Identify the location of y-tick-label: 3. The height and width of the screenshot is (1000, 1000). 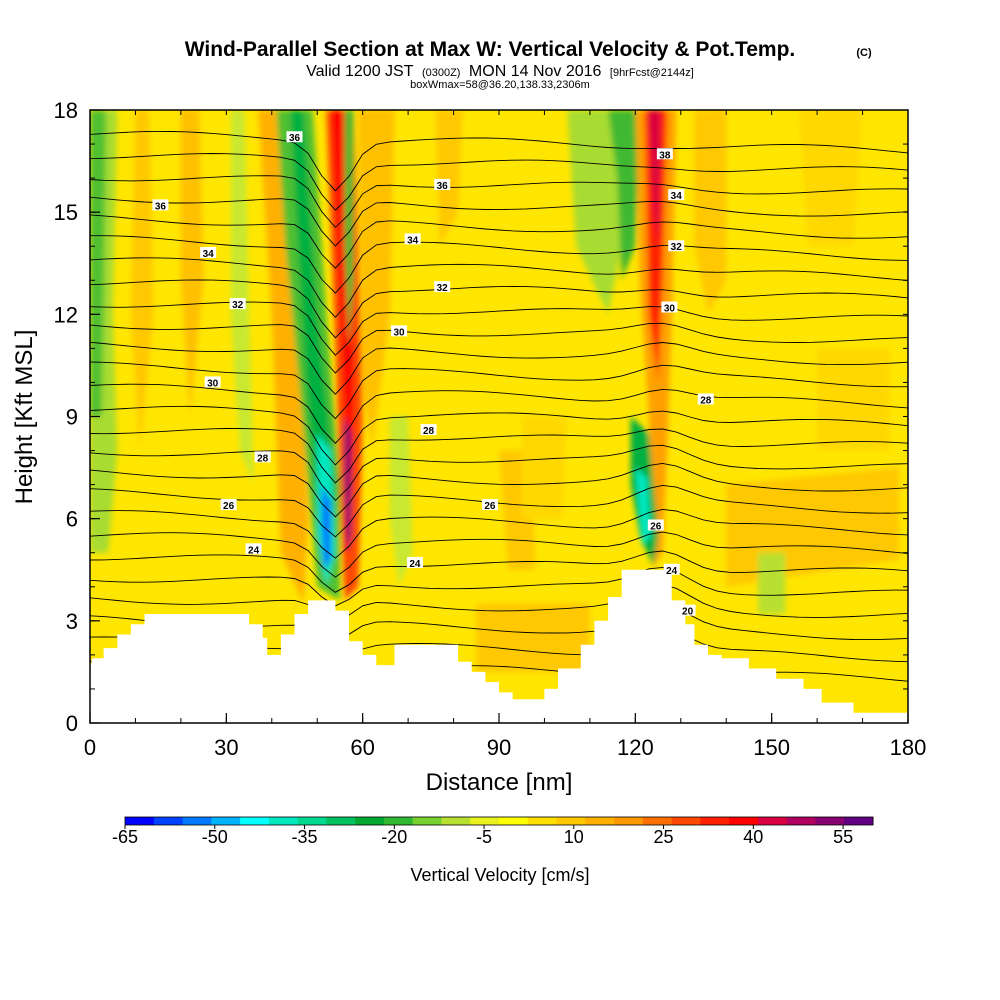
(72, 621).